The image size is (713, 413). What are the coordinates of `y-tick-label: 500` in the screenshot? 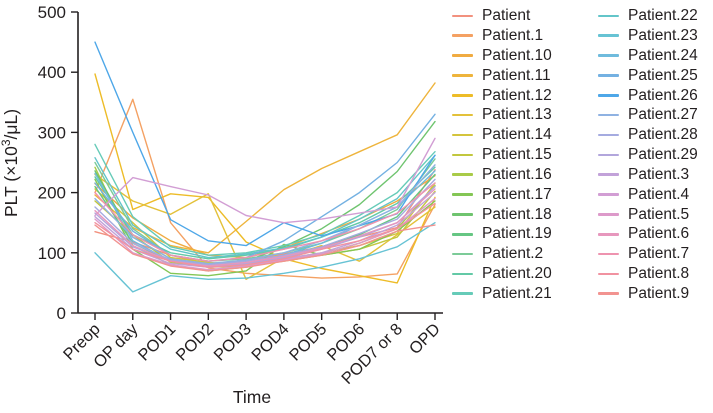 It's located at (52, 12).